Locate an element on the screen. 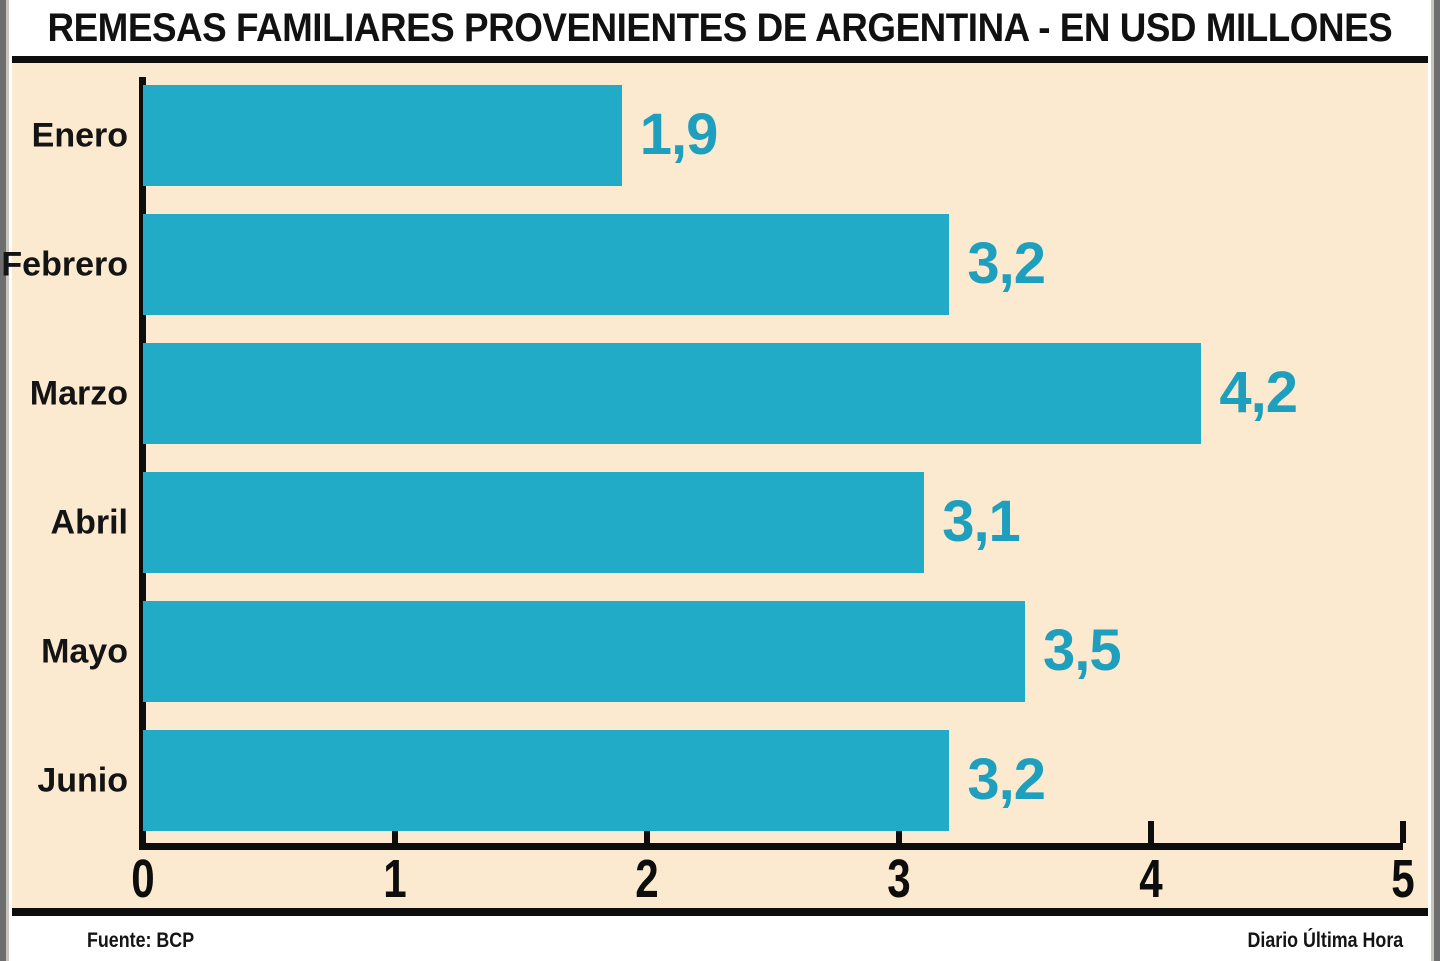 This screenshot has height=961, width=1440. bar-row: Febrero 3,2 is located at coordinates (714, 264).